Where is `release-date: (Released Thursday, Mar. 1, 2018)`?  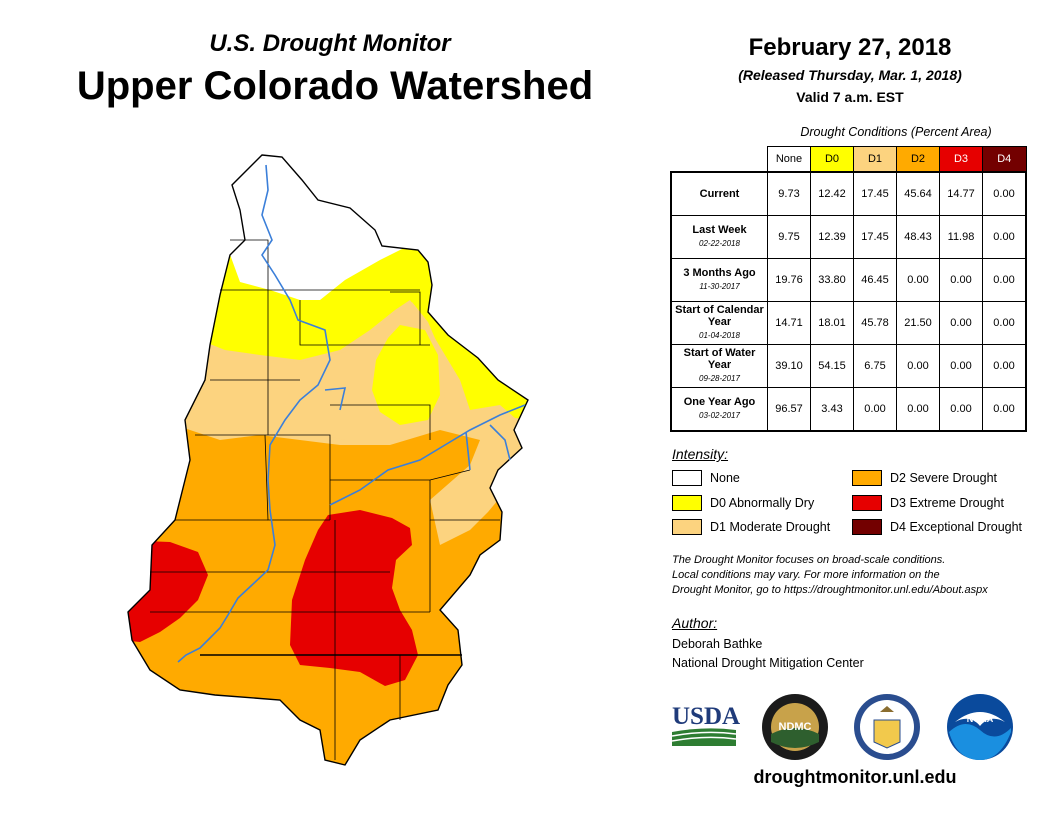
release-date: (Released Thursday, Mar. 1, 2018) is located at coordinates (850, 75).